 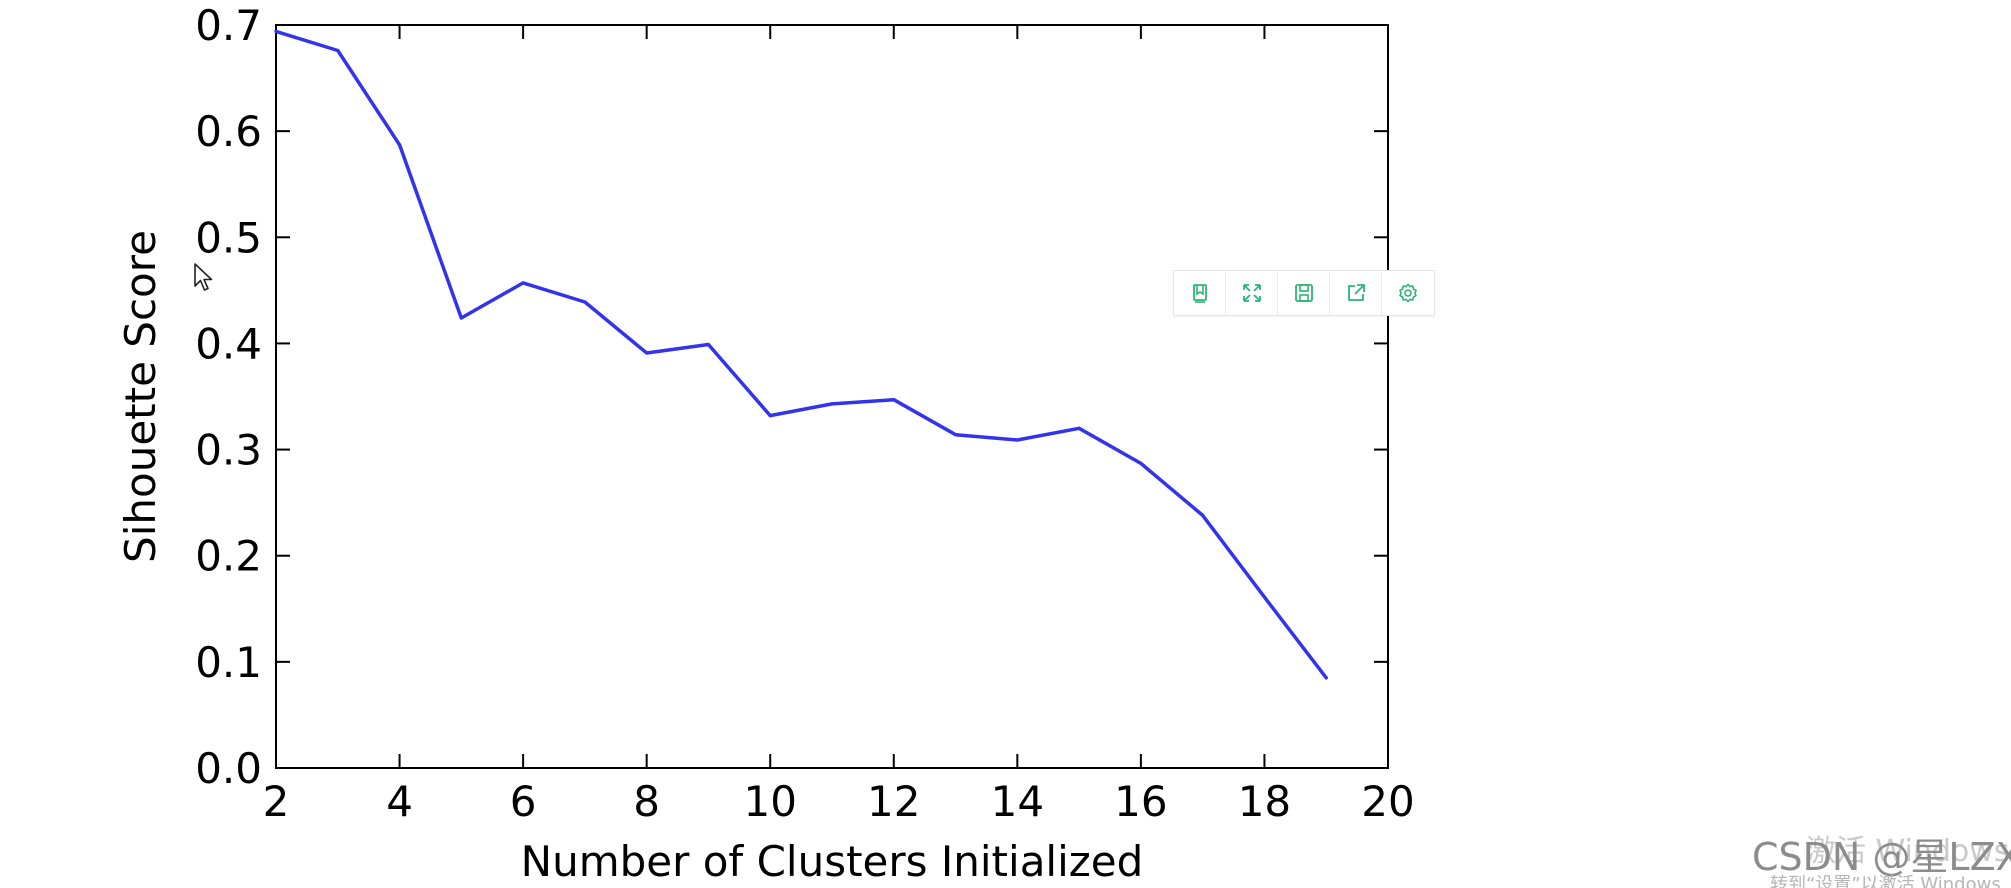 What do you see at coordinates (1140, 801) in the screenshot?
I see `x-tick-label: 16` at bounding box center [1140, 801].